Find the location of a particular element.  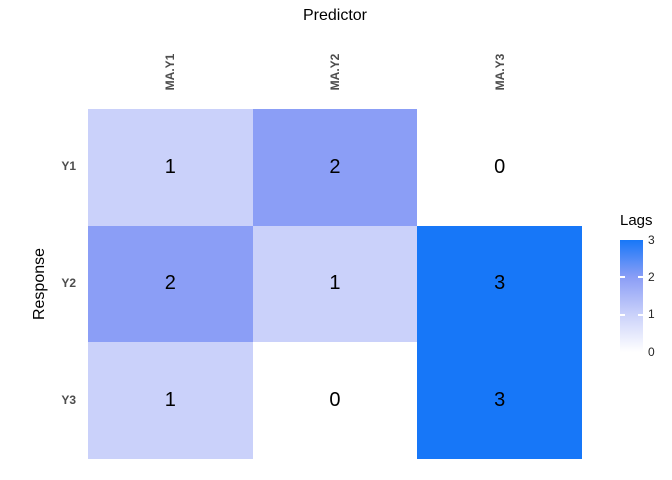

x-axis-title: Predictor is located at coordinates (335, 15).